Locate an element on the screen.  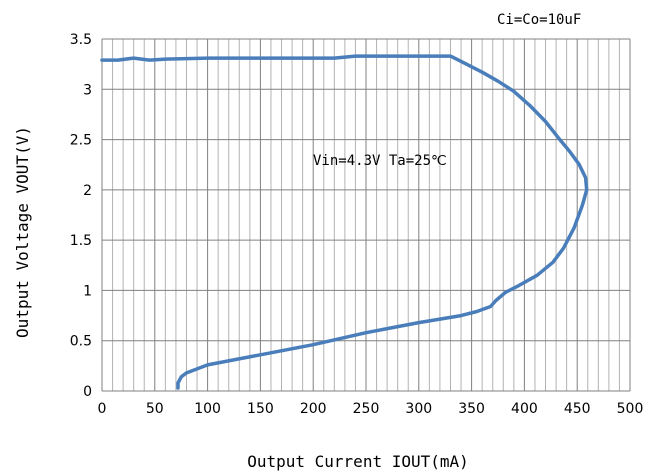
x-axis-title: Output Current IOUT(mA) is located at coordinates (358, 461).